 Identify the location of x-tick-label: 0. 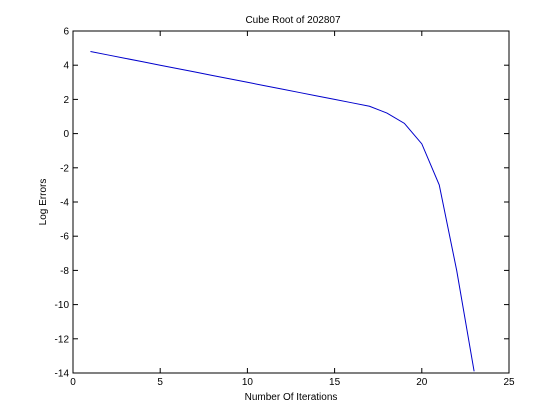
(73, 382).